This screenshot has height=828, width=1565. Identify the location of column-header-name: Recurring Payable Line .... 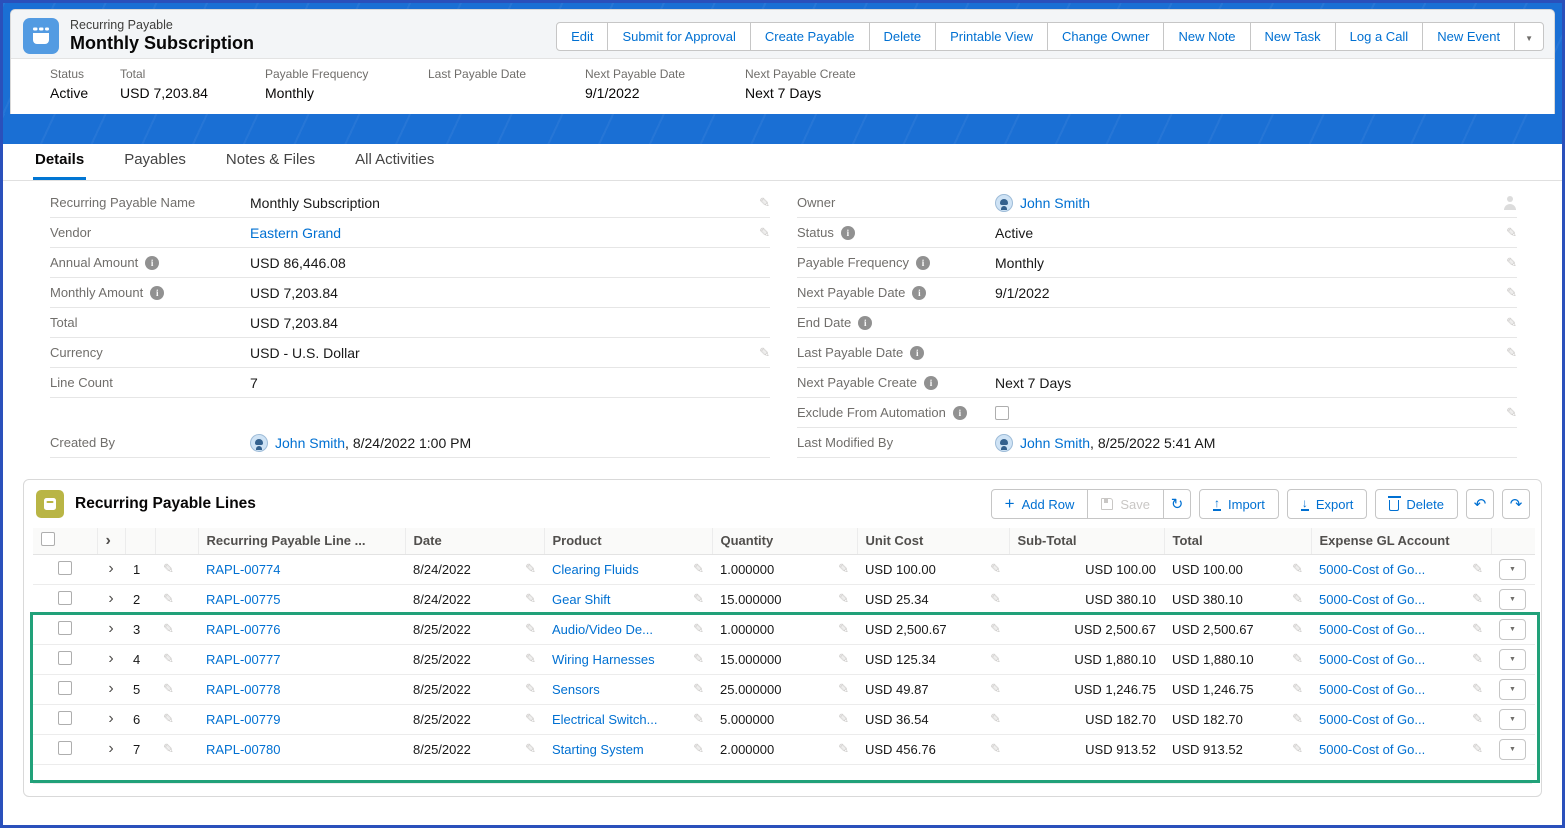
(302, 541).